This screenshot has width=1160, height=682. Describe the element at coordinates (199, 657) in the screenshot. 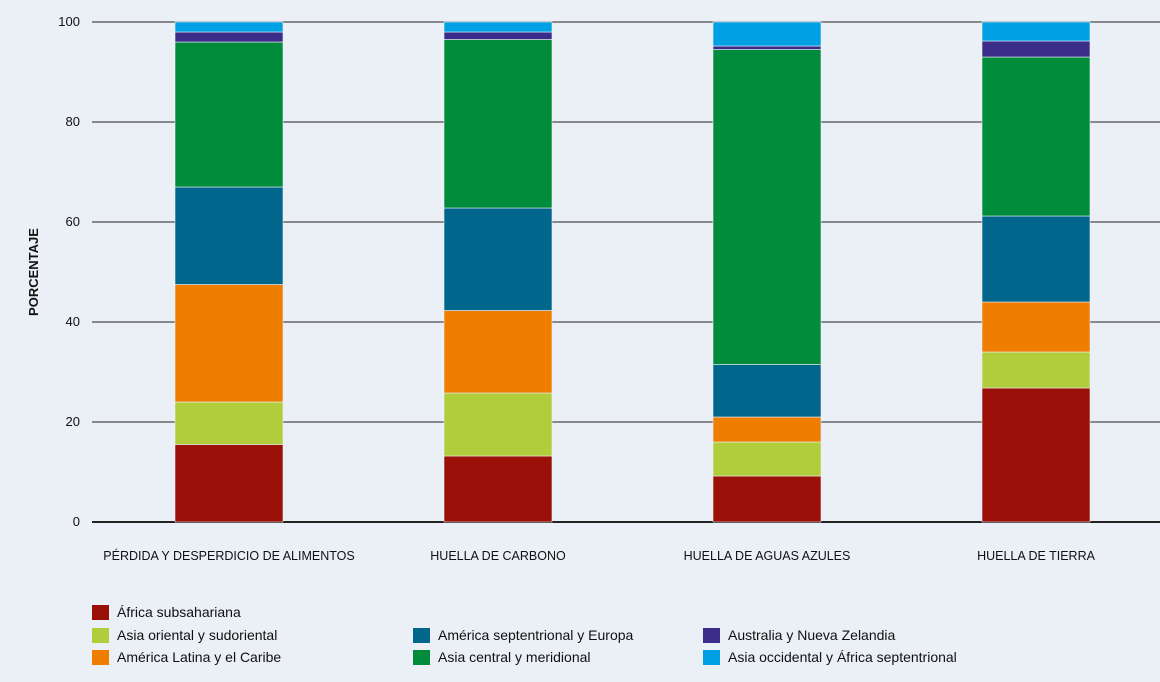

I see `legend-label: América Latina y el Caribe` at that location.